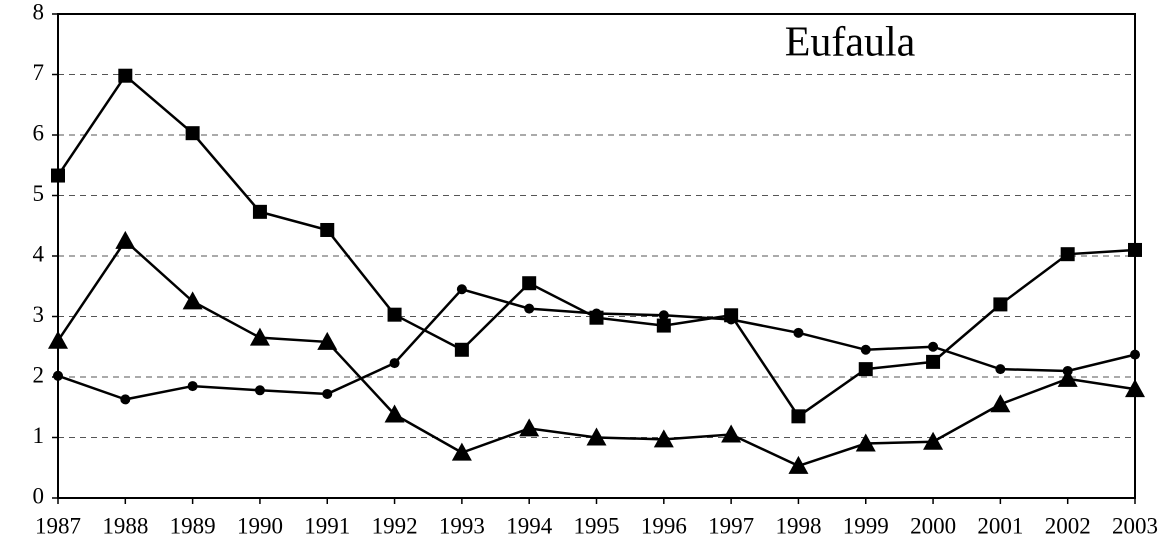 This screenshot has height=550, width=1160. What do you see at coordinates (39, 72) in the screenshot?
I see `y-tick-label: 7` at bounding box center [39, 72].